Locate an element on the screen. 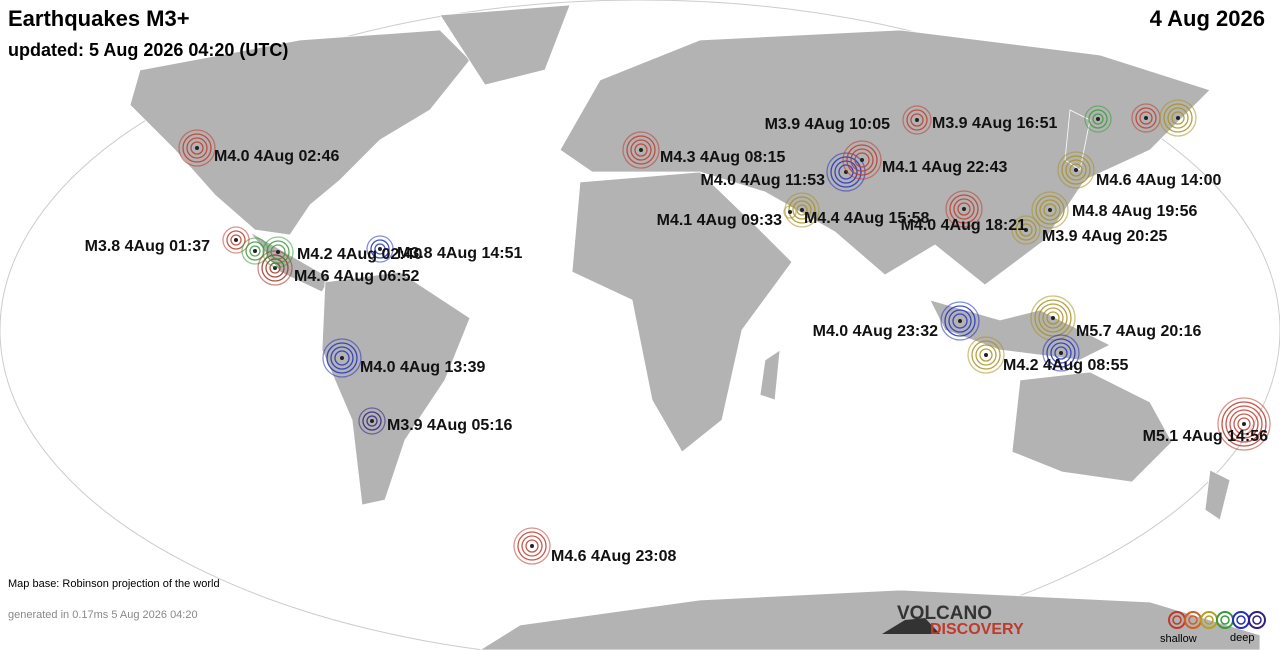  quake-label: M3.9 4Aug 10:05 is located at coordinates (827, 124).